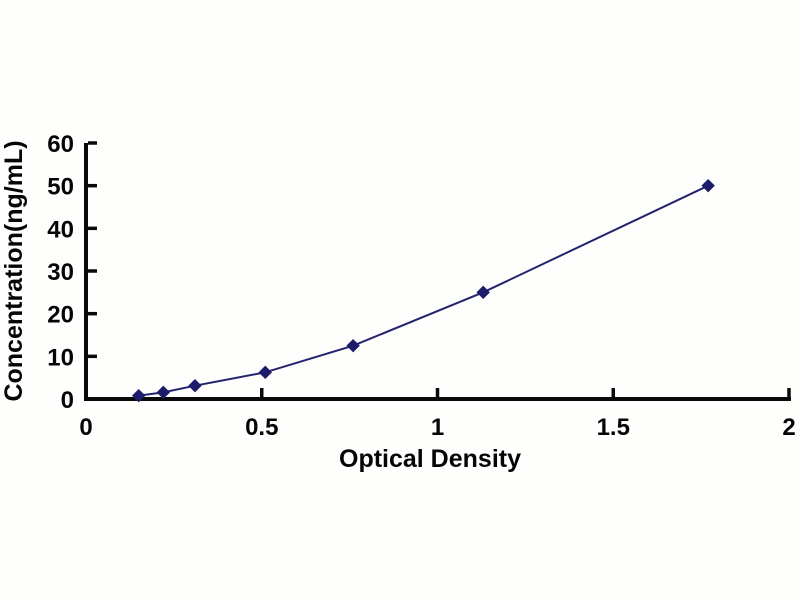  Describe the element at coordinates (261, 427) in the screenshot. I see `x-tick-label: 0.5` at that location.